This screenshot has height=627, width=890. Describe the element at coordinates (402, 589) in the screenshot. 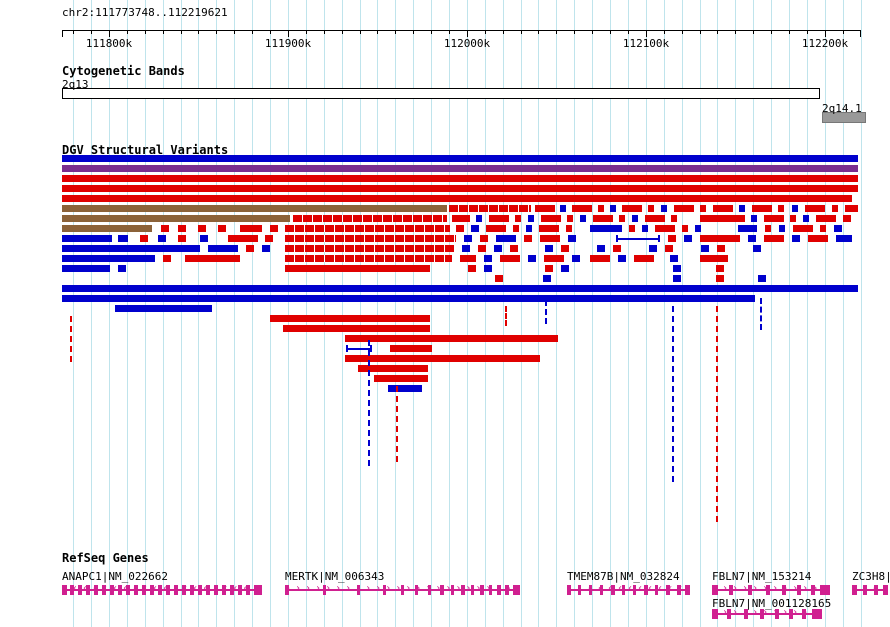

I see `gene: ››››››››››››››››››››››››››` at that location.